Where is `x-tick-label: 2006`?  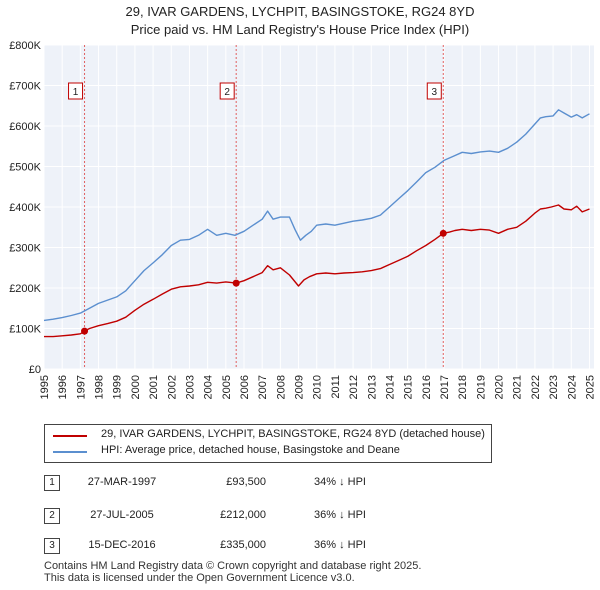
x-tick-label: 2006 is located at coordinates (245, 387).